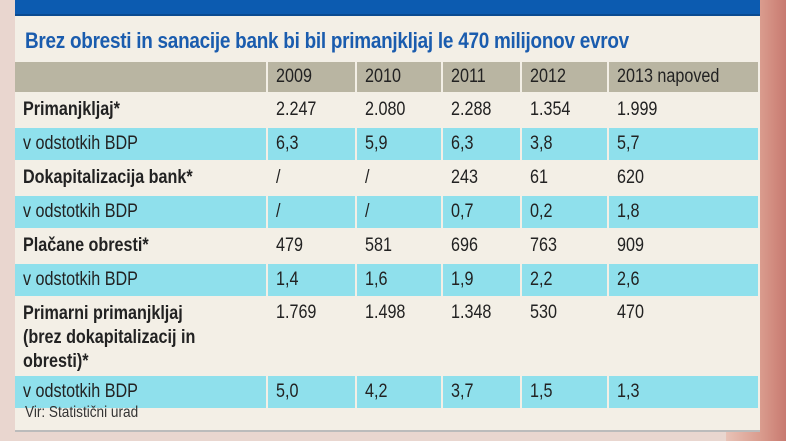  I want to click on cell-text: 2010, so click(383, 76).